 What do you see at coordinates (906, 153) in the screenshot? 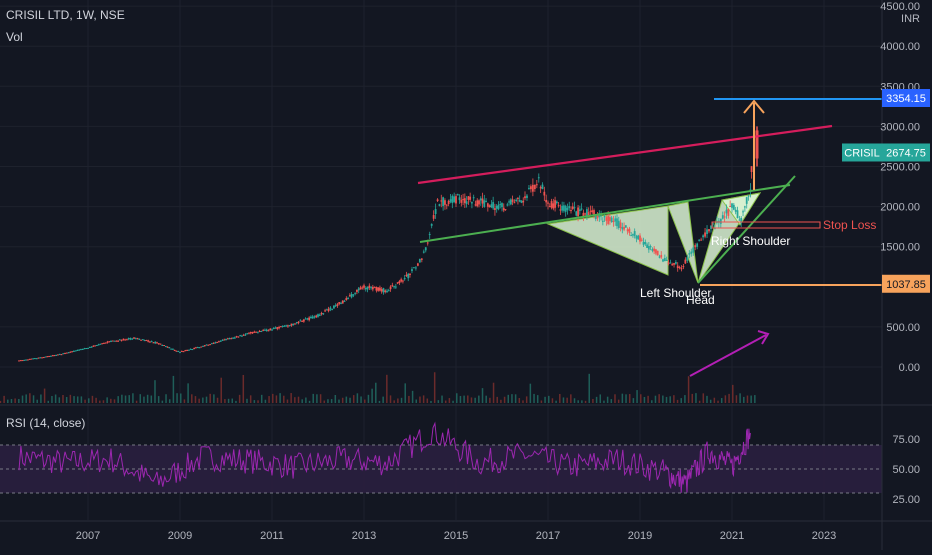
I see `price-tag-current: 2674.75` at bounding box center [906, 153].